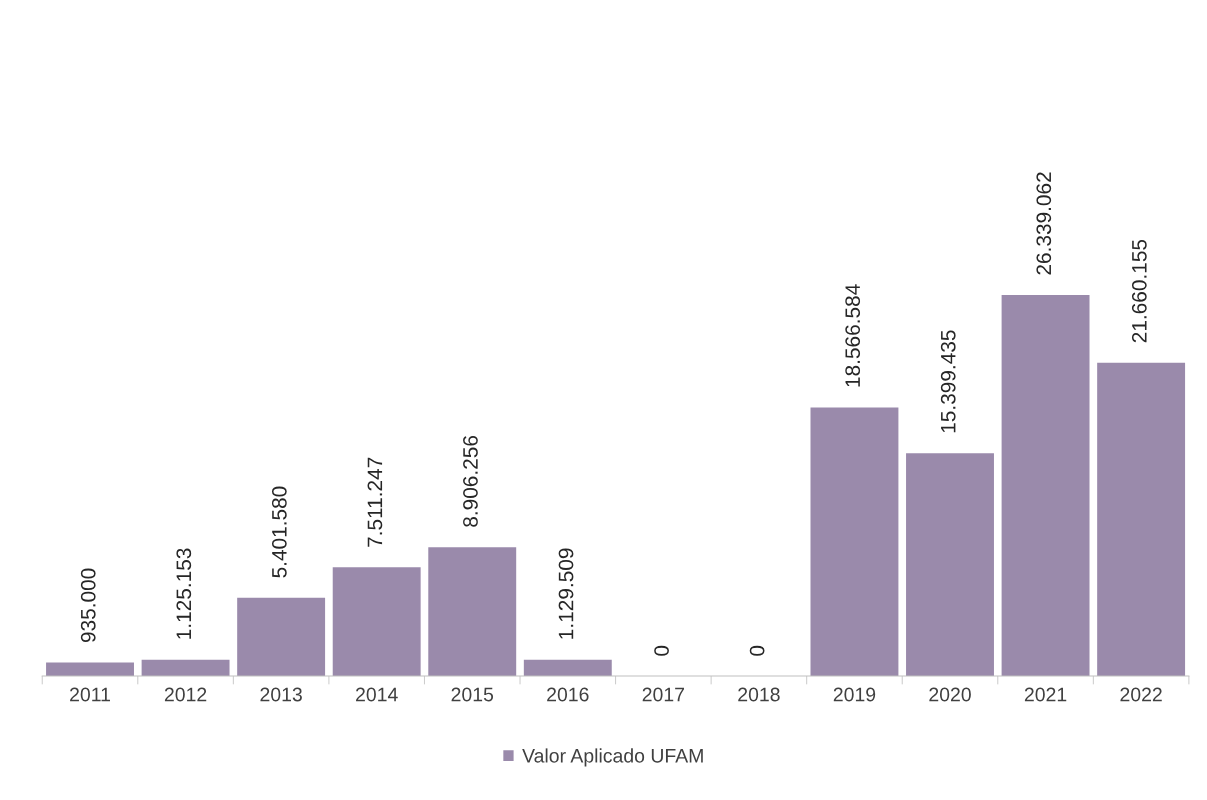 This screenshot has height=800, width=1207. What do you see at coordinates (470, 481) in the screenshot?
I see `data-label: 8.906.256` at bounding box center [470, 481].